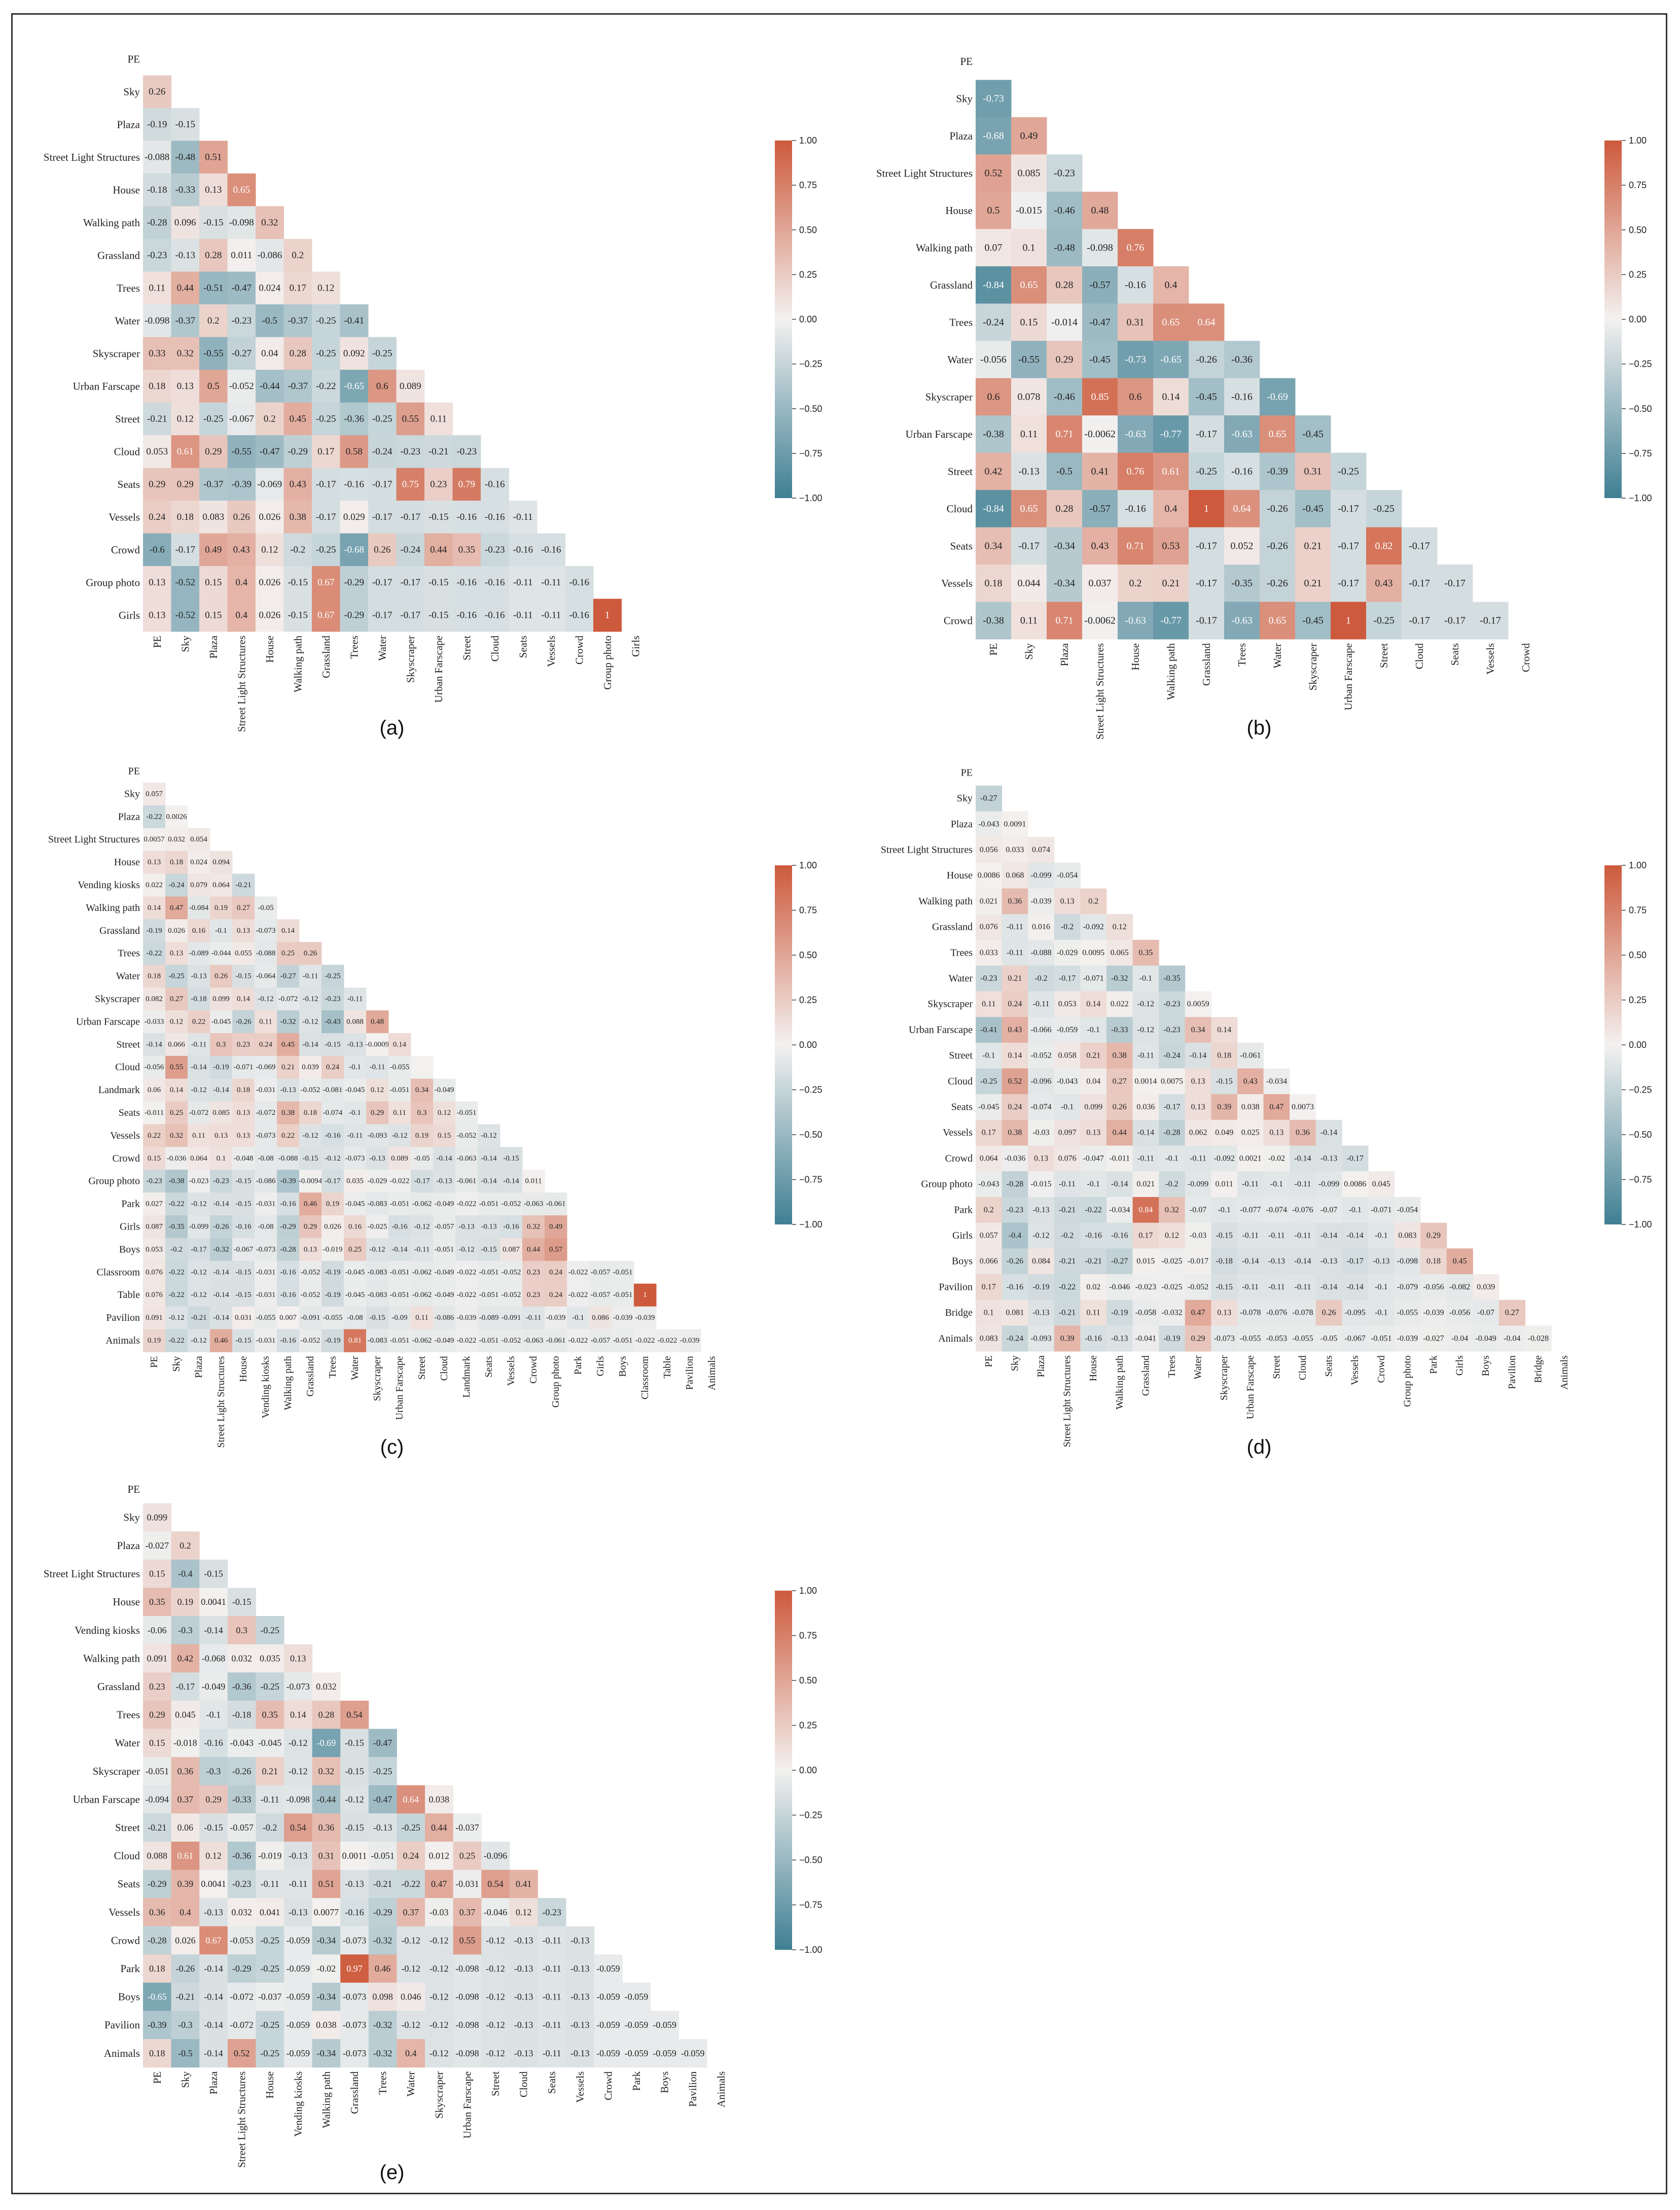  Describe the element at coordinates (270, 1828) in the screenshot. I see `cell-value: -0.2` at that location.